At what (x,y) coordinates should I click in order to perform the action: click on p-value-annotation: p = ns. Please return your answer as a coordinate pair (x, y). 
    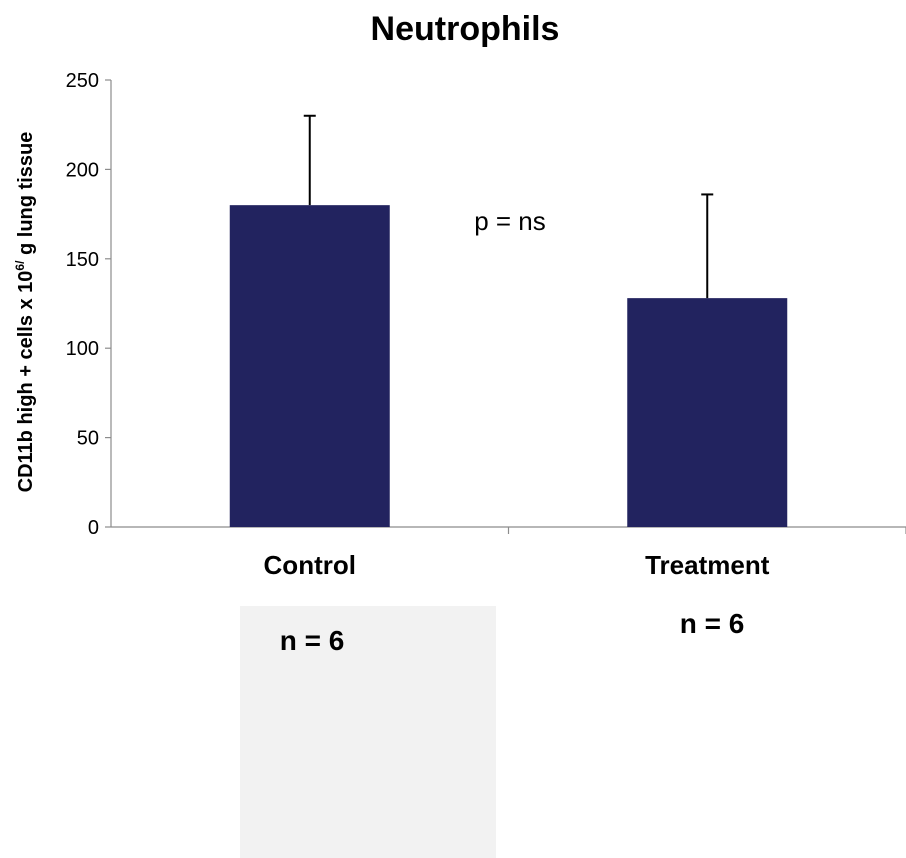
    Looking at the image, I should click on (510, 221).